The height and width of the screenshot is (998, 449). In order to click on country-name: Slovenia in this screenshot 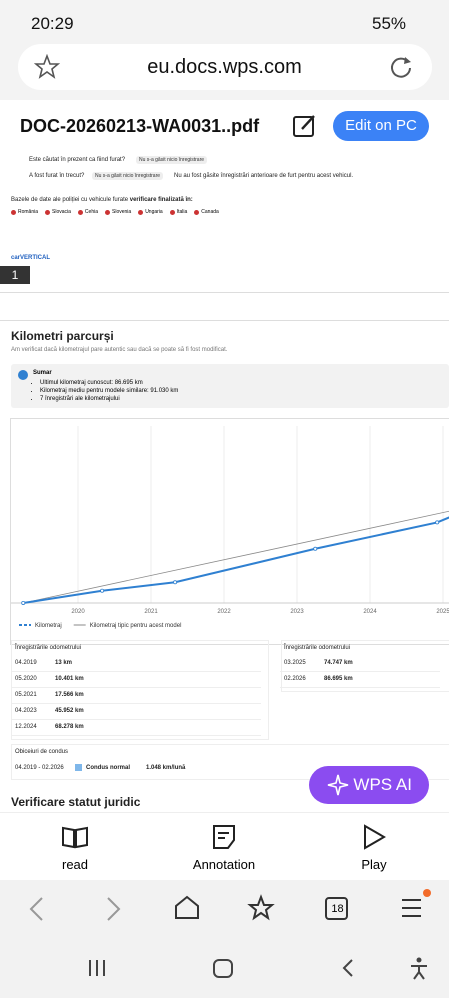, I will do `click(122, 212)`.